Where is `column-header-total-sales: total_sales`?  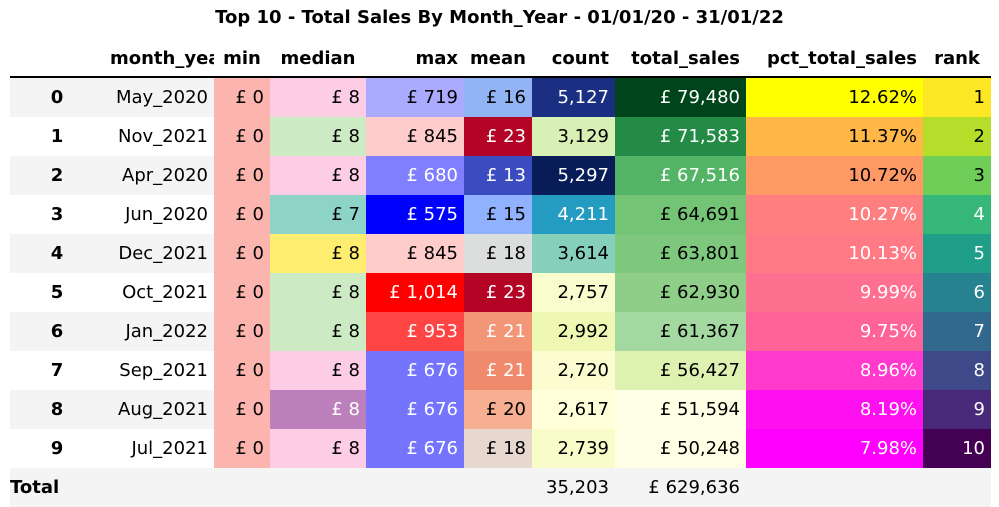 column-header-total-sales: total_sales is located at coordinates (680, 59).